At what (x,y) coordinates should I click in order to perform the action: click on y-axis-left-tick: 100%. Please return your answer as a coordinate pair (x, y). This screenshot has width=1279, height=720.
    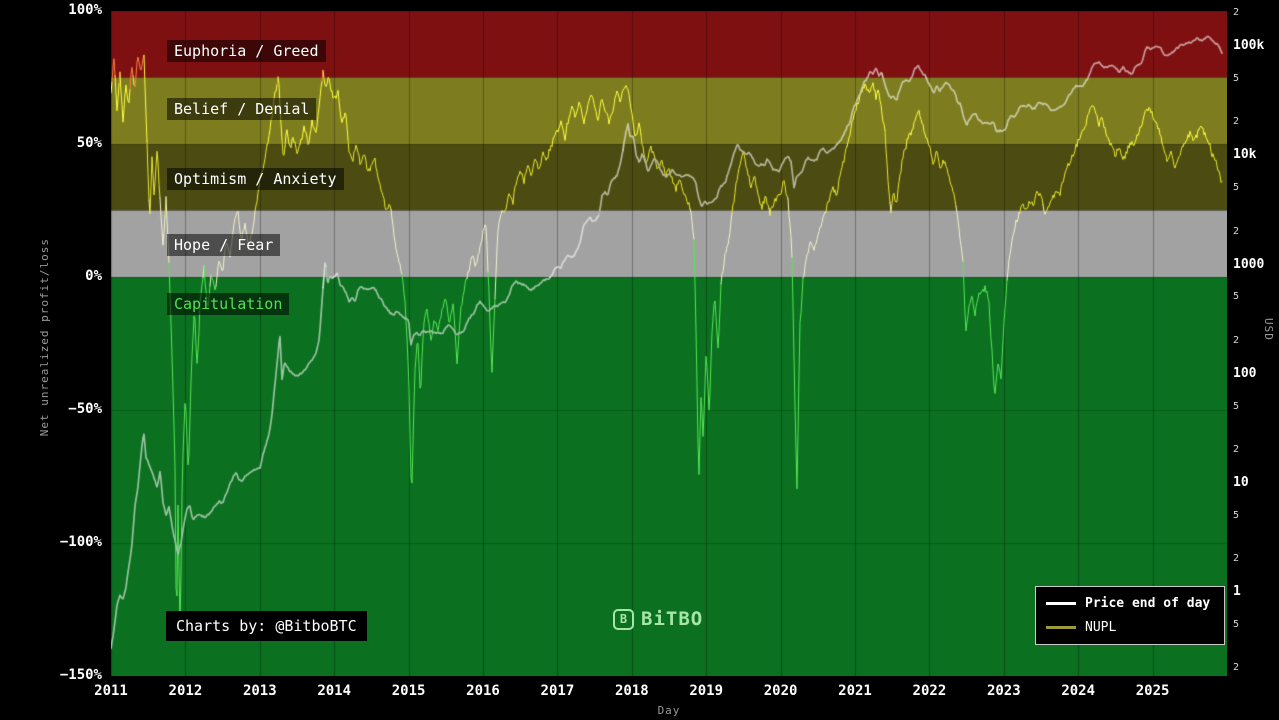
    Looking at the image, I should click on (85, 10).